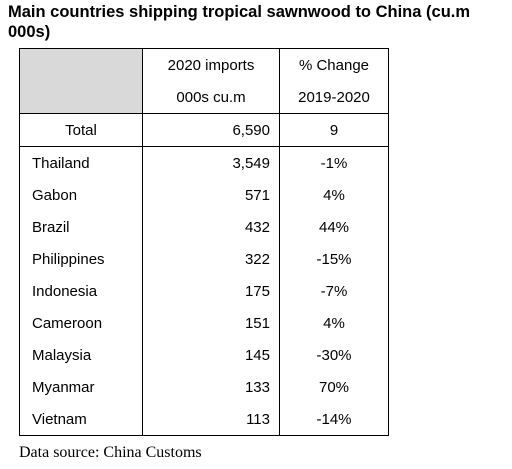 The width and height of the screenshot is (512, 469). I want to click on imports-value: 113, so click(211, 419).